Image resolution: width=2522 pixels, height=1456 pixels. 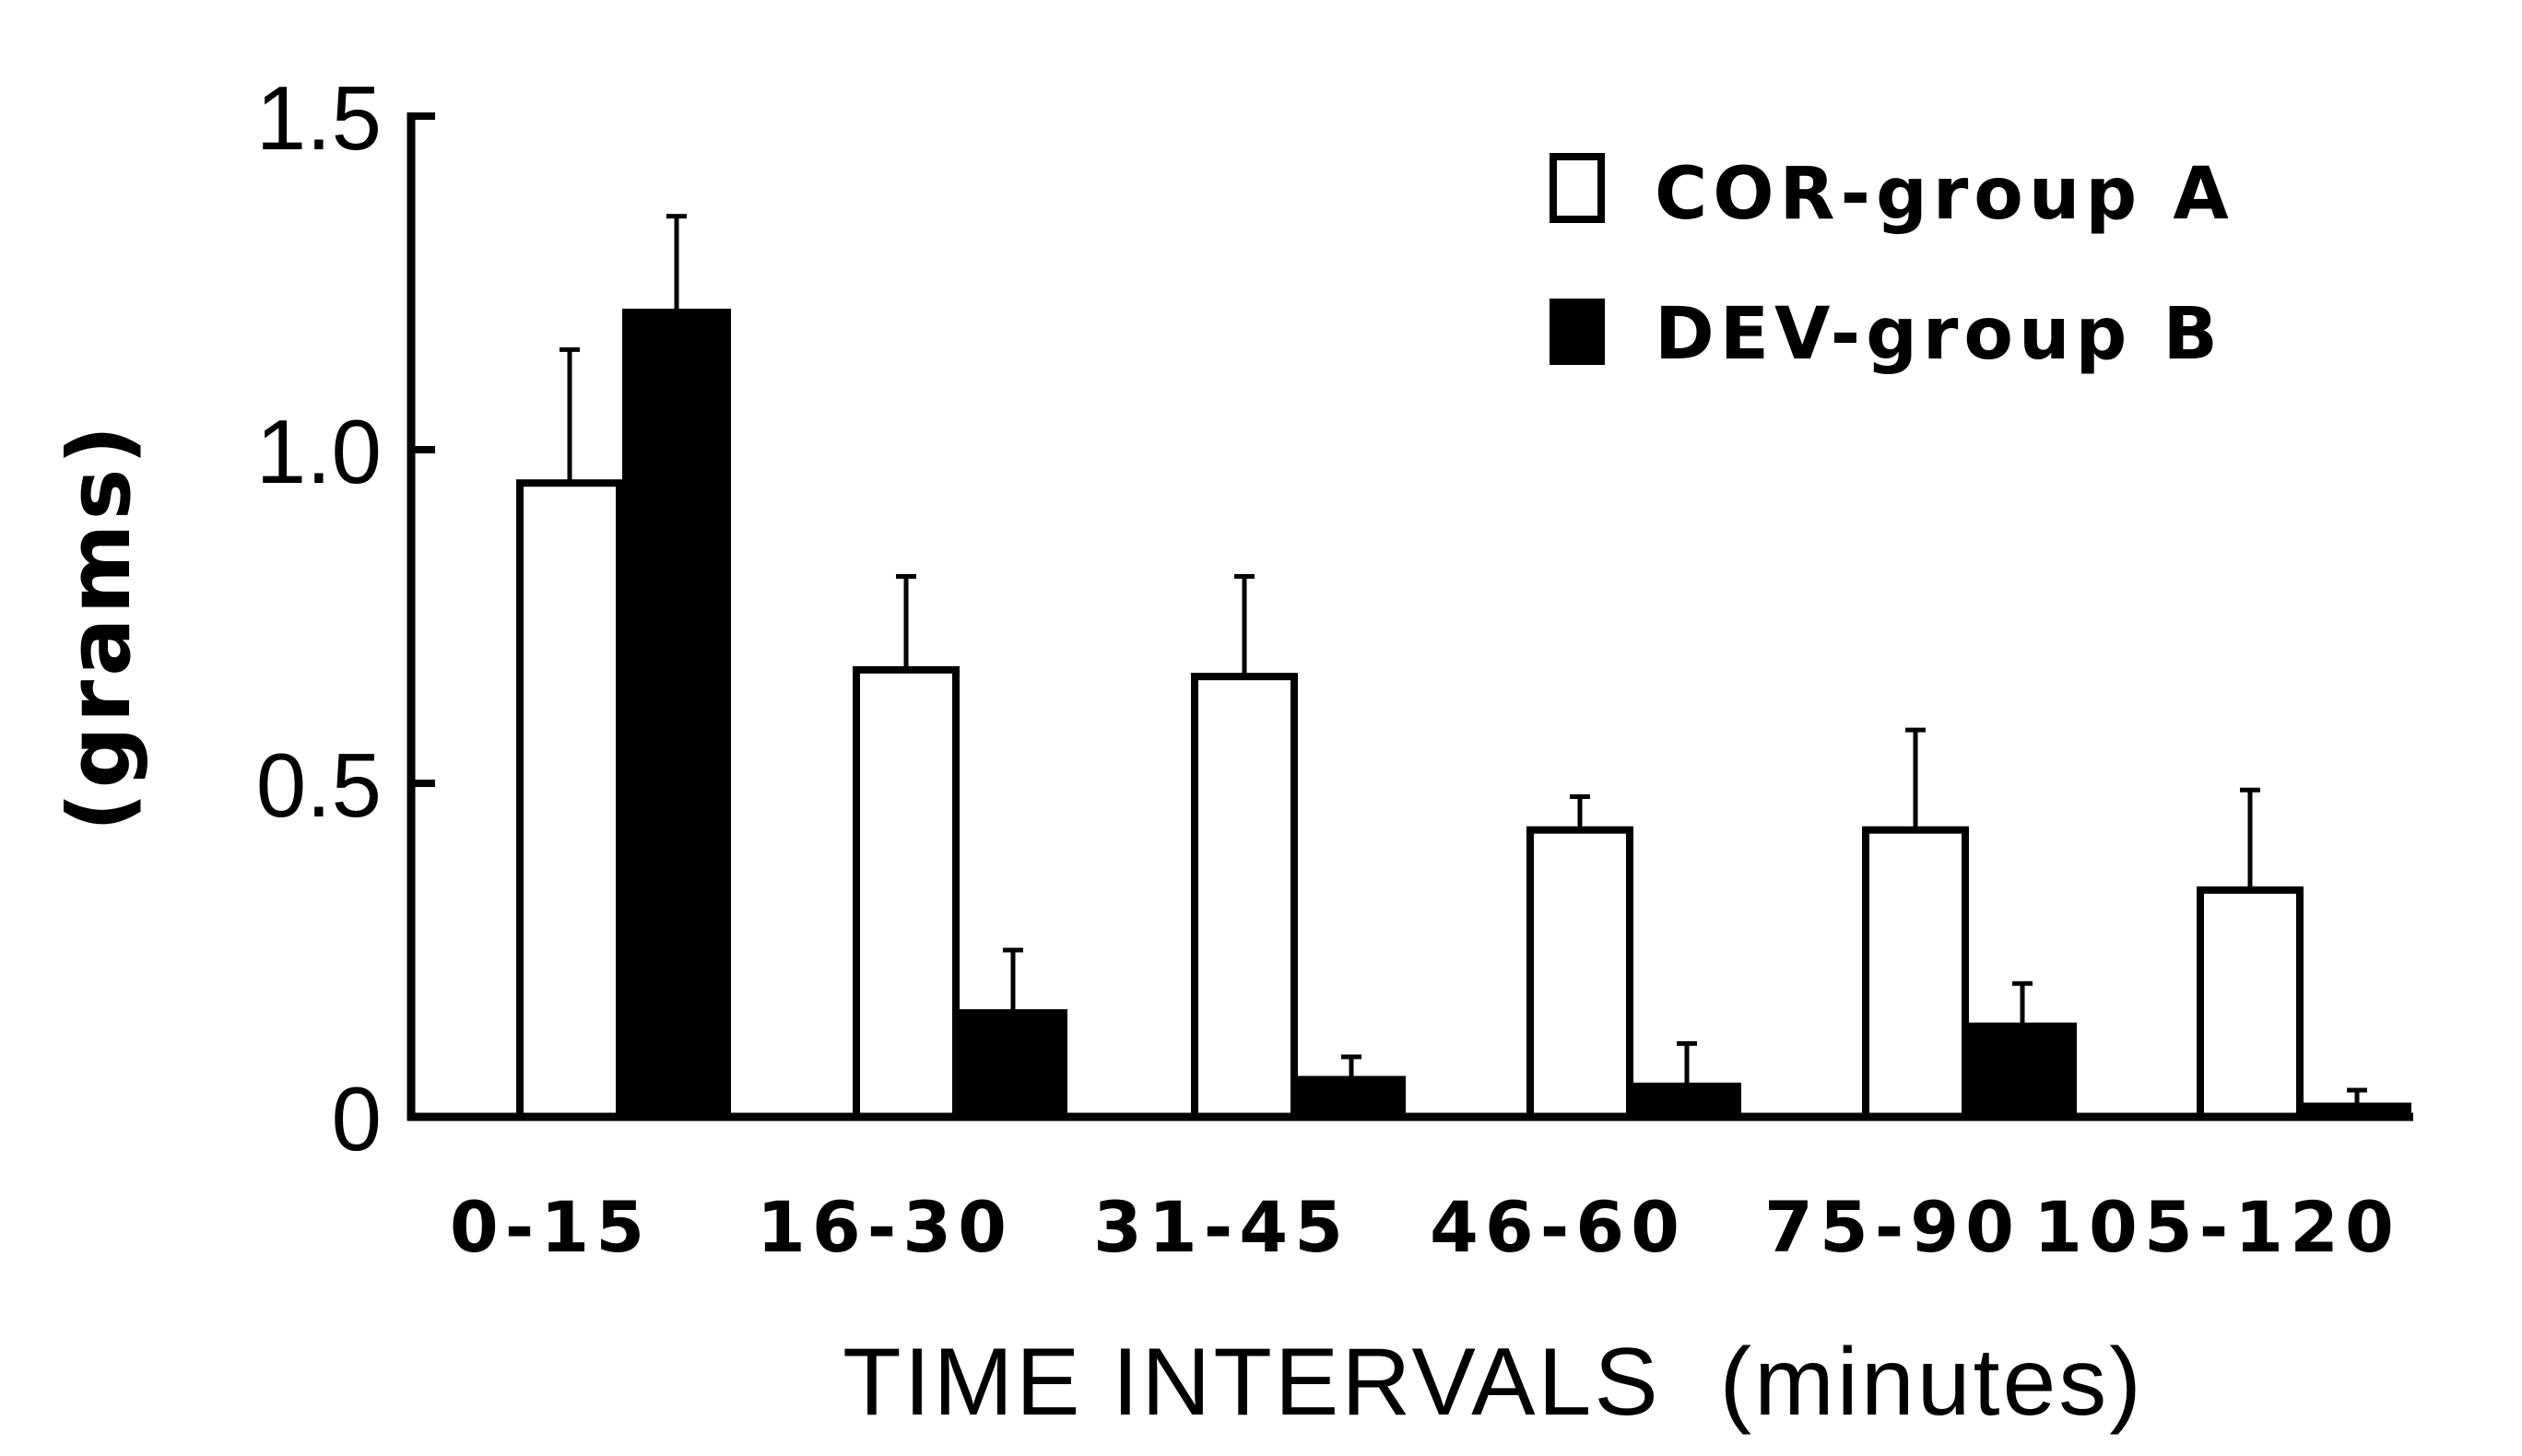 I want to click on y-tick-label: 1.0, so click(x=319, y=451).